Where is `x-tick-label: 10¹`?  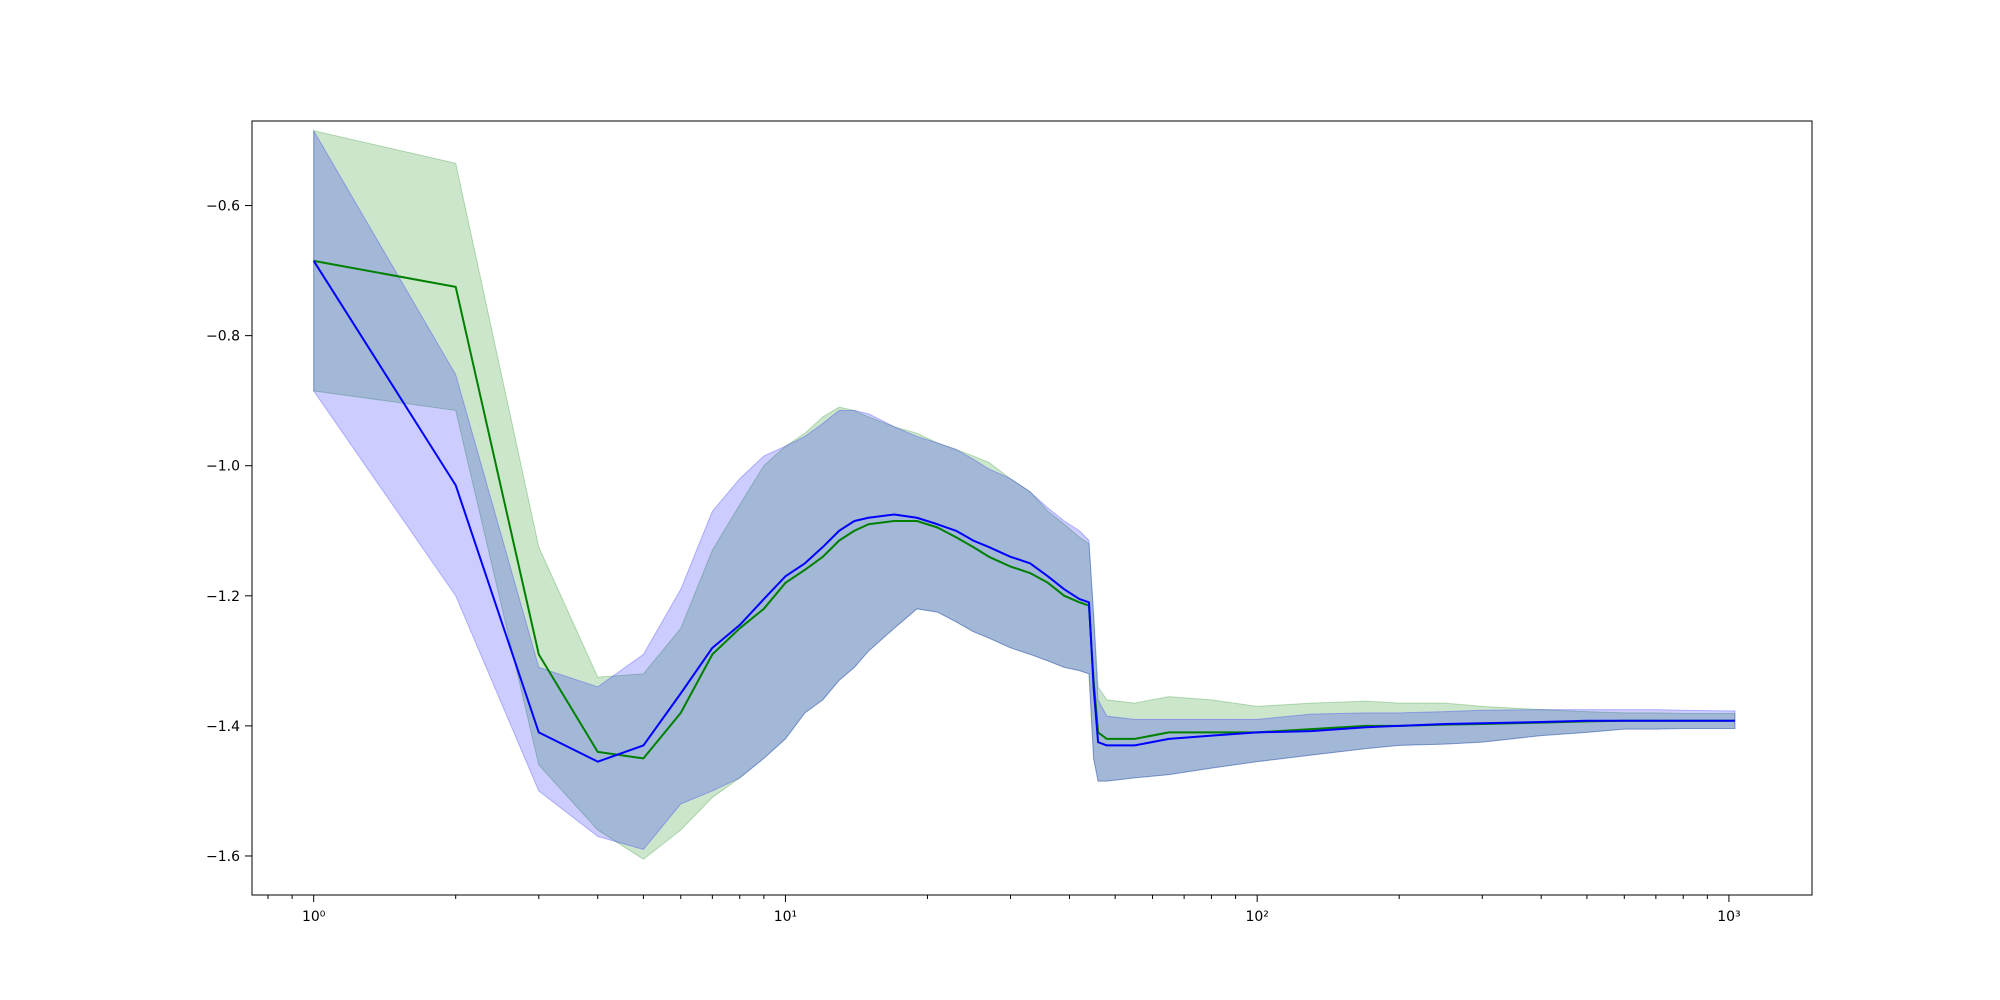
x-tick-label: 10¹ is located at coordinates (785, 917).